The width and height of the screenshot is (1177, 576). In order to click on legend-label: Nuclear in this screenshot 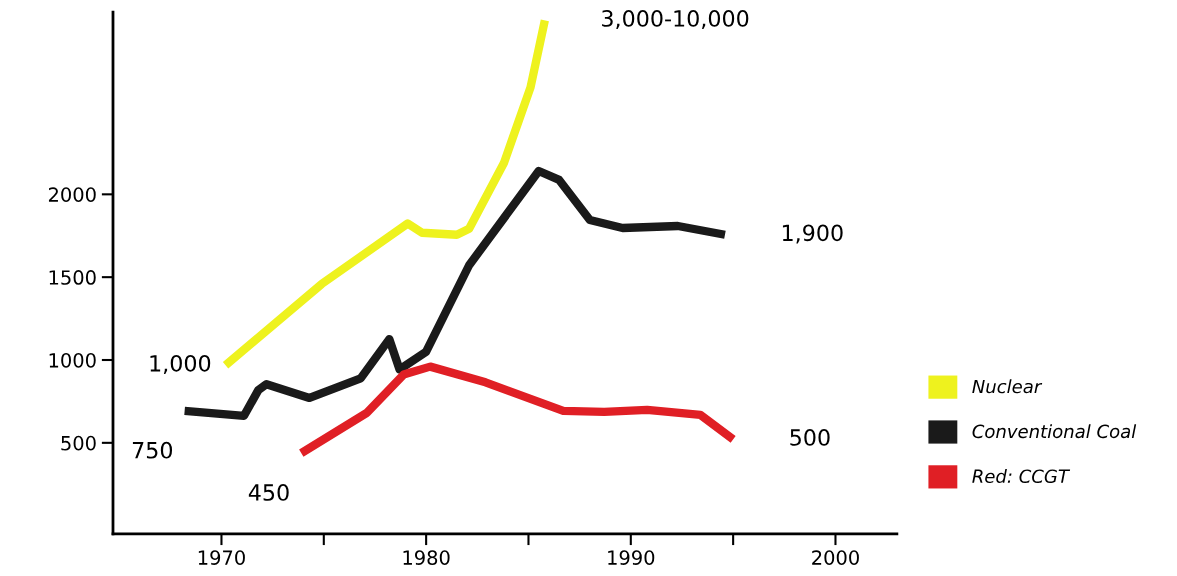, I will do `click(1007, 386)`.